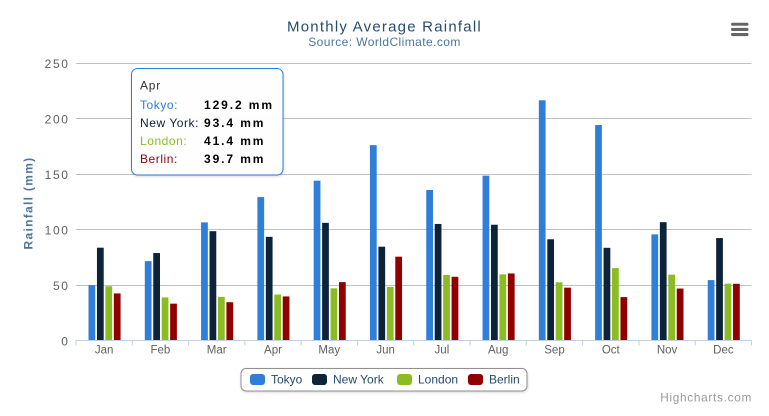 The height and width of the screenshot is (416, 769). What do you see at coordinates (57, 64) in the screenshot?
I see `svg-text: 250` at bounding box center [57, 64].